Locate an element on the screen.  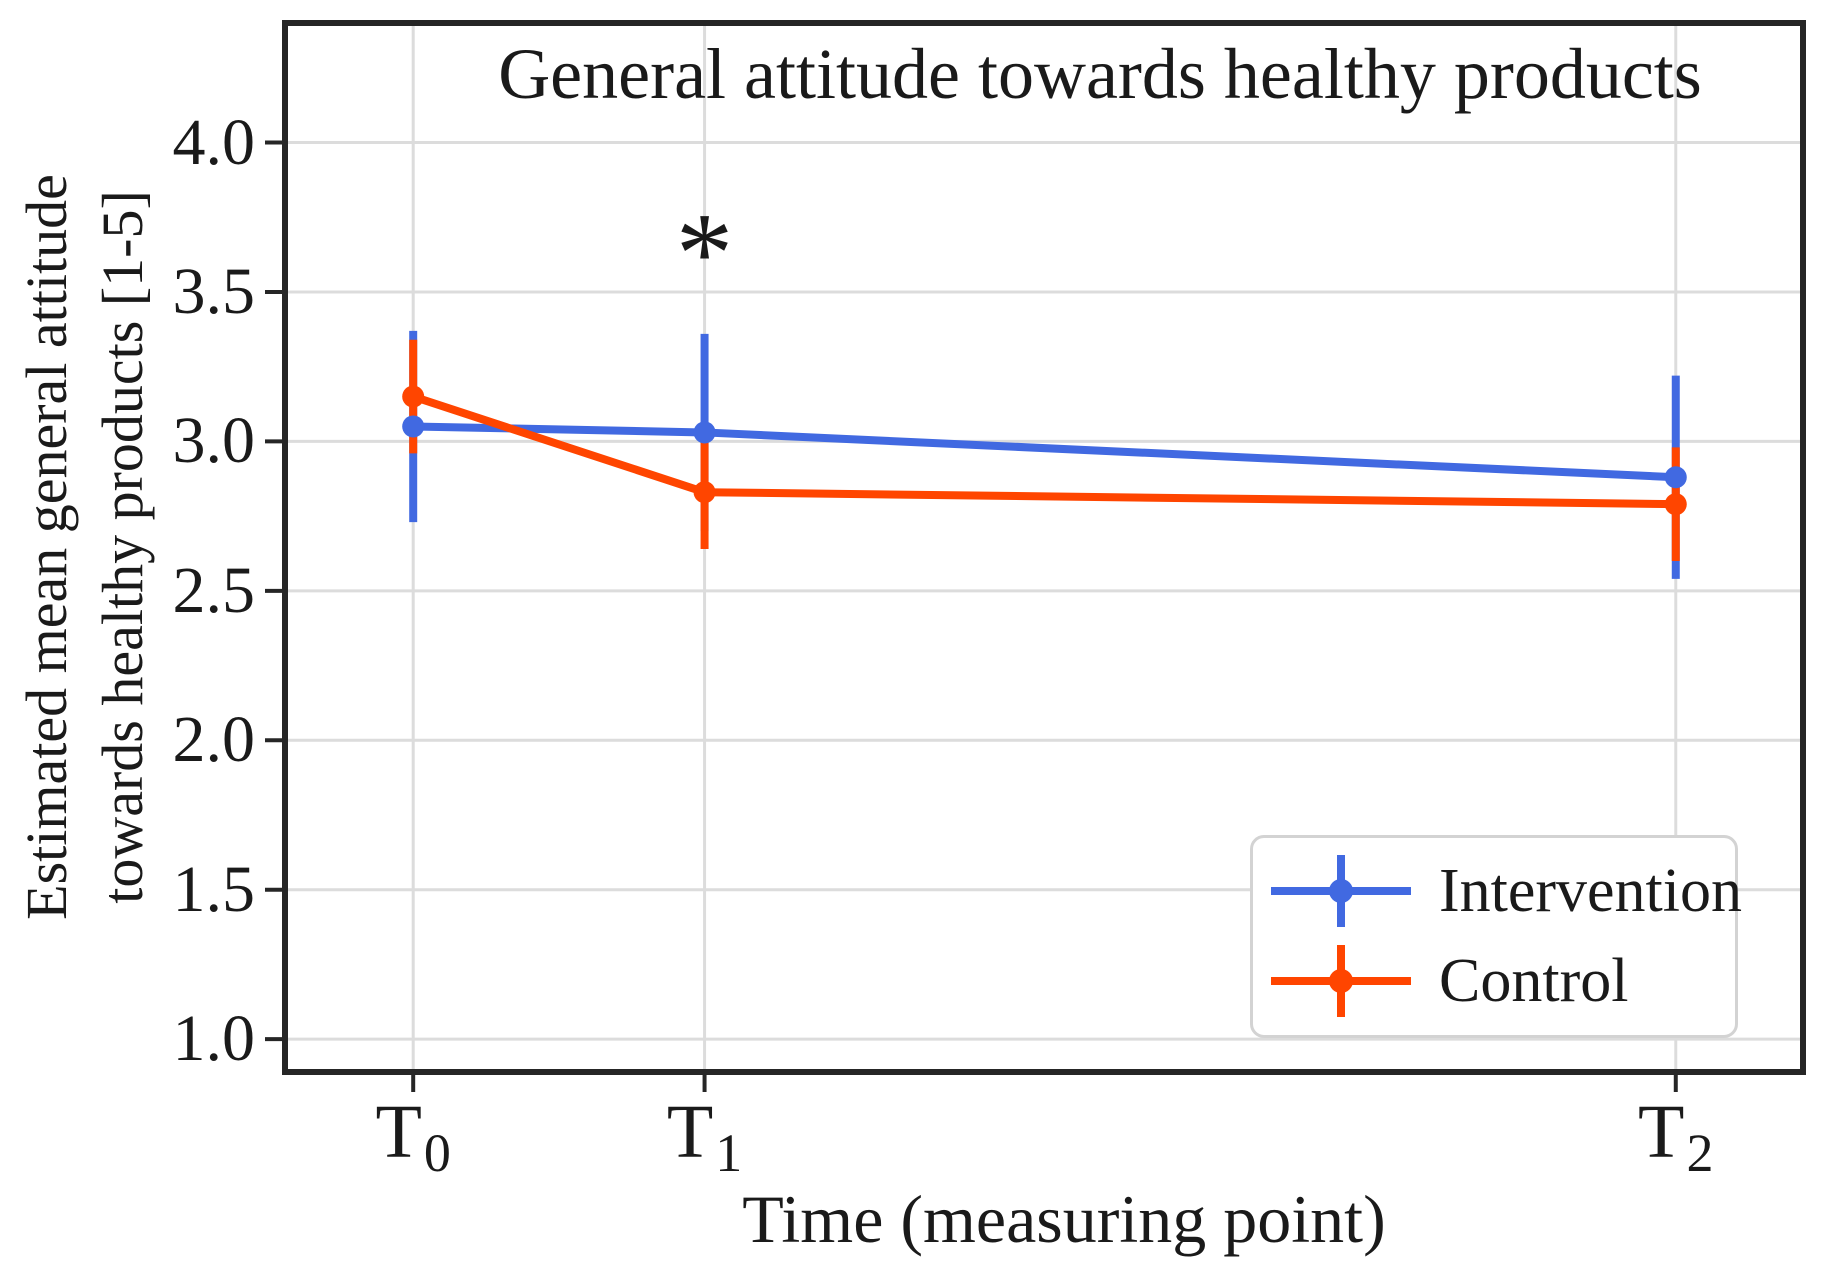
x-tick-subscript: 1 is located at coordinates (729, 1153).